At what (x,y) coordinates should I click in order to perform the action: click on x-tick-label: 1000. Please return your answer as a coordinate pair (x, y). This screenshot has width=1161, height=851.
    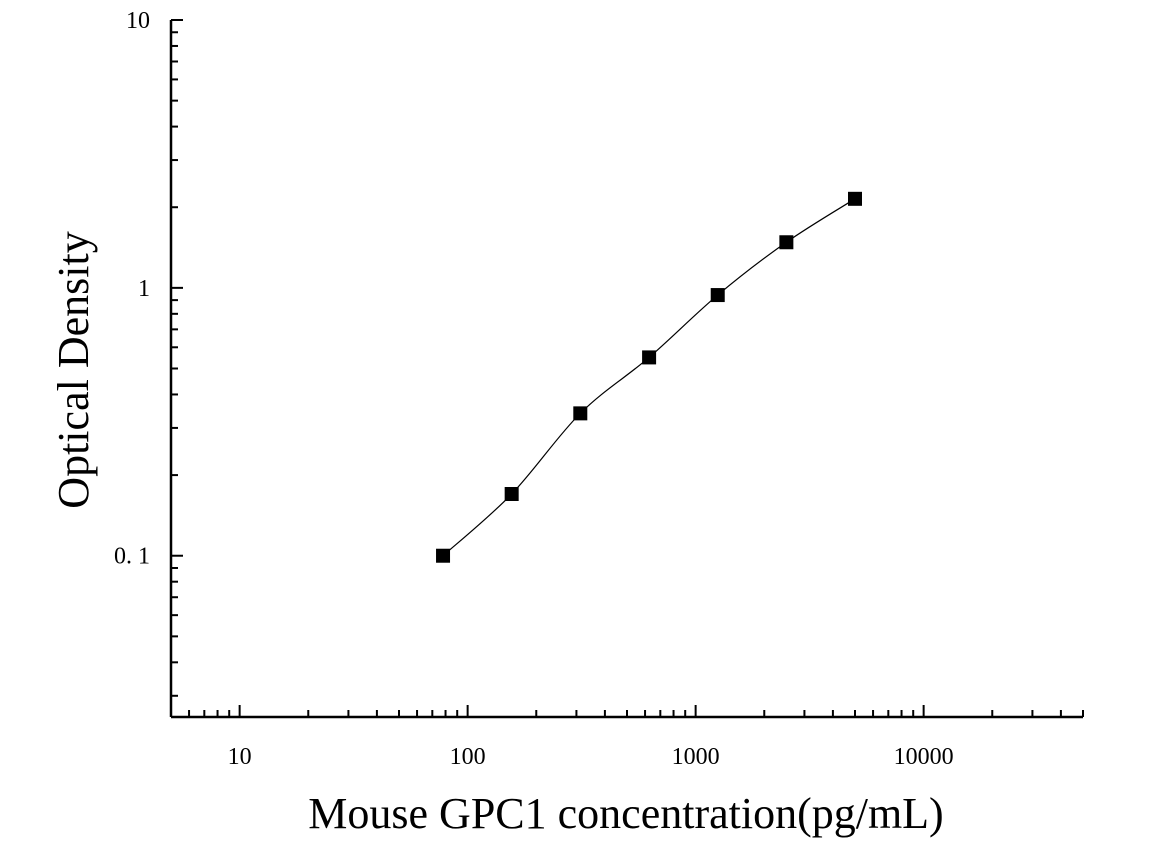
    Looking at the image, I should click on (696, 757).